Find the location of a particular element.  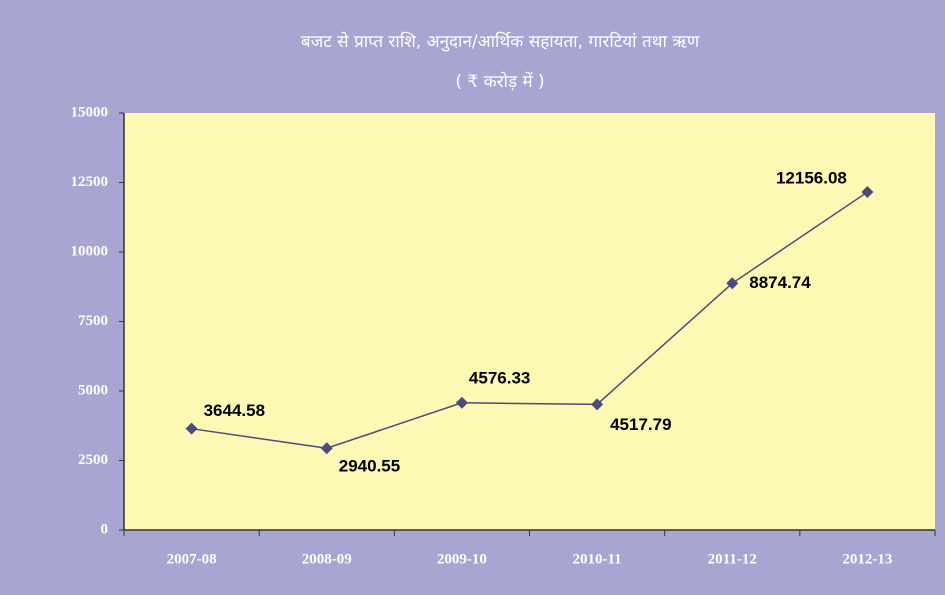

x-tick-label: 2008-09 is located at coordinates (327, 559).